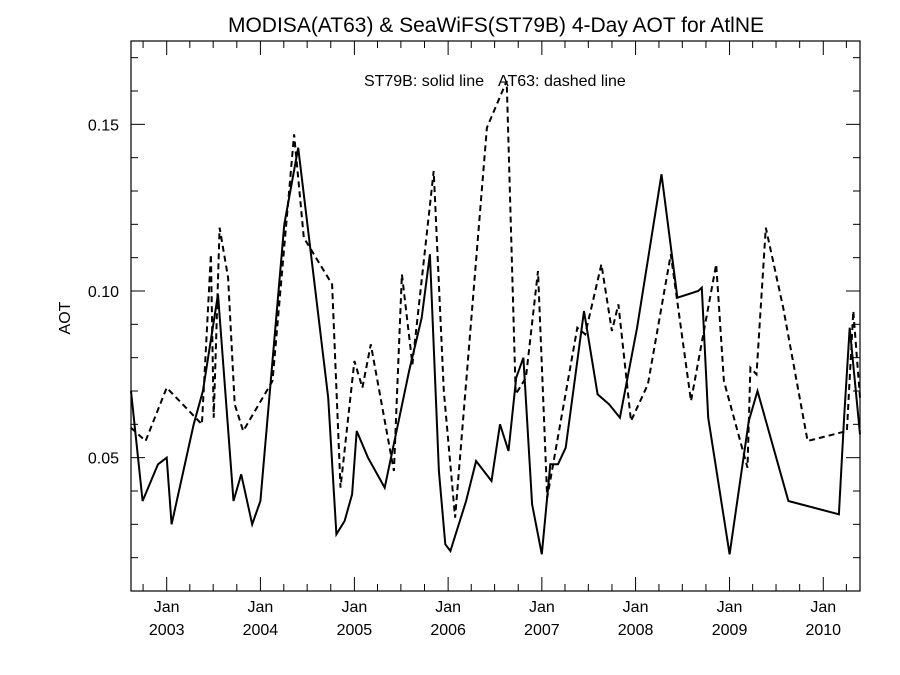 The width and height of the screenshot is (900, 675). Describe the element at coordinates (355, 630) in the screenshot. I see `x-tick-label-year: 2005` at that location.